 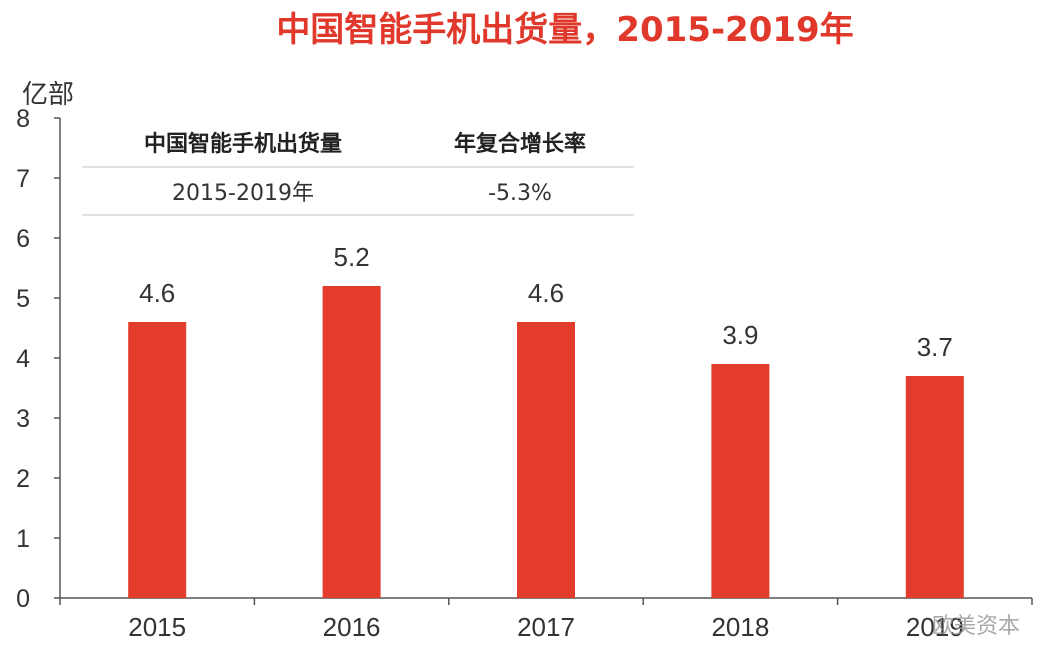 I want to click on data-label-2017: 4.6, so click(x=546, y=293).